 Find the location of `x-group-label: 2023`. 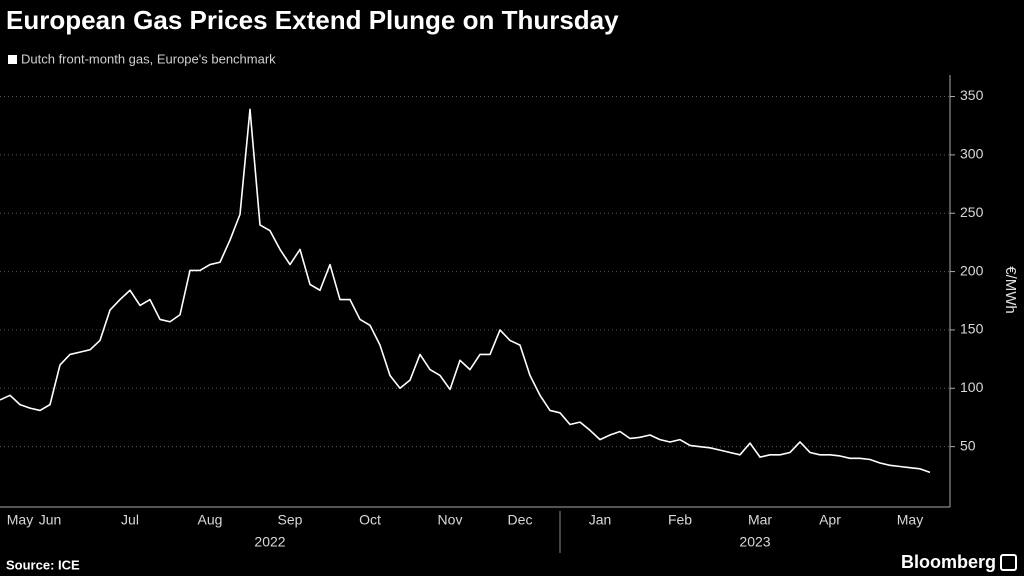

x-group-label: 2023 is located at coordinates (754, 542).